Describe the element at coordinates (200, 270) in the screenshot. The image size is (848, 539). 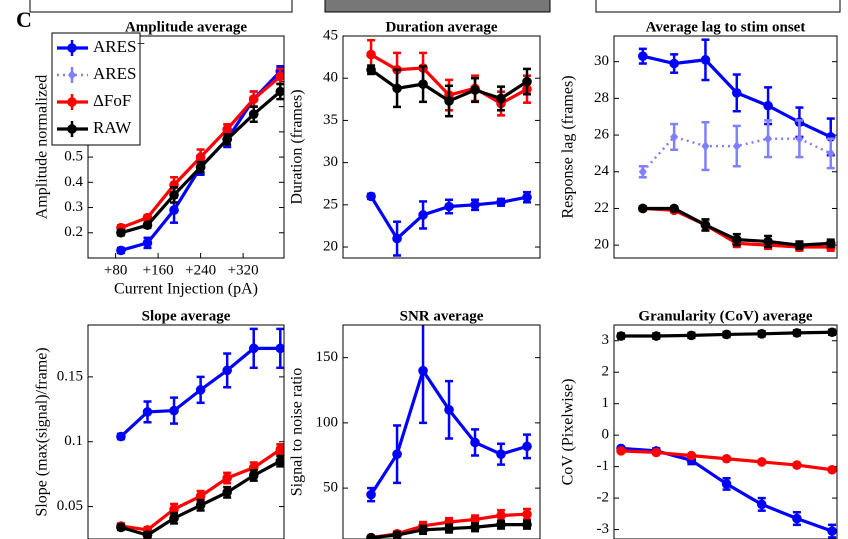
I see `x-tick-label: +240` at that location.